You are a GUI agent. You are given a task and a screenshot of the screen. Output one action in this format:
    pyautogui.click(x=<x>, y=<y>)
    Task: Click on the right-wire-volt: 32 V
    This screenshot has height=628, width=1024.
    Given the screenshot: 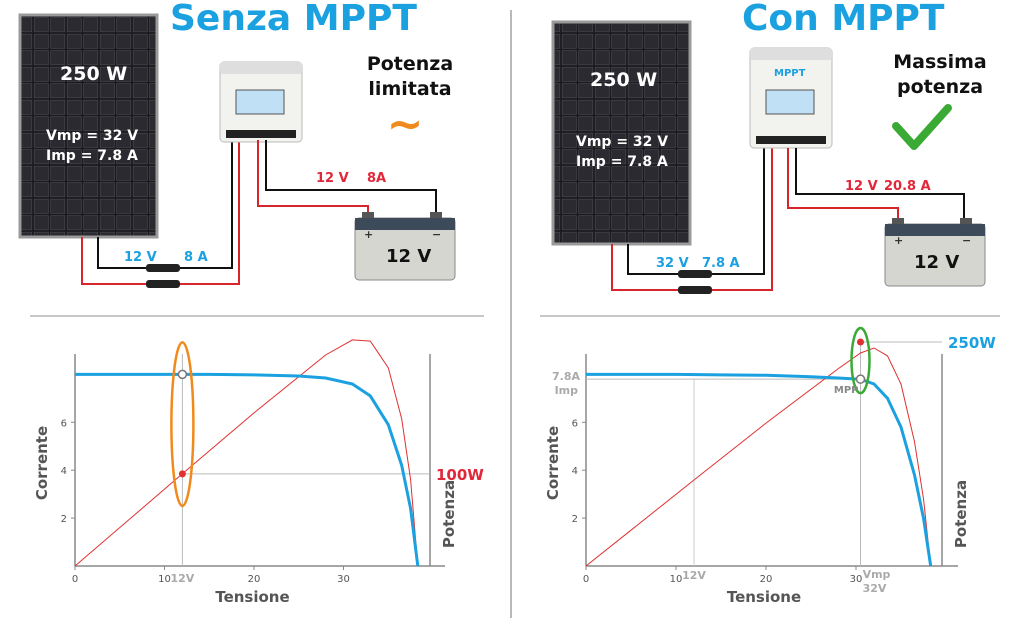 What is the action you would take?
    pyautogui.click(x=672, y=263)
    